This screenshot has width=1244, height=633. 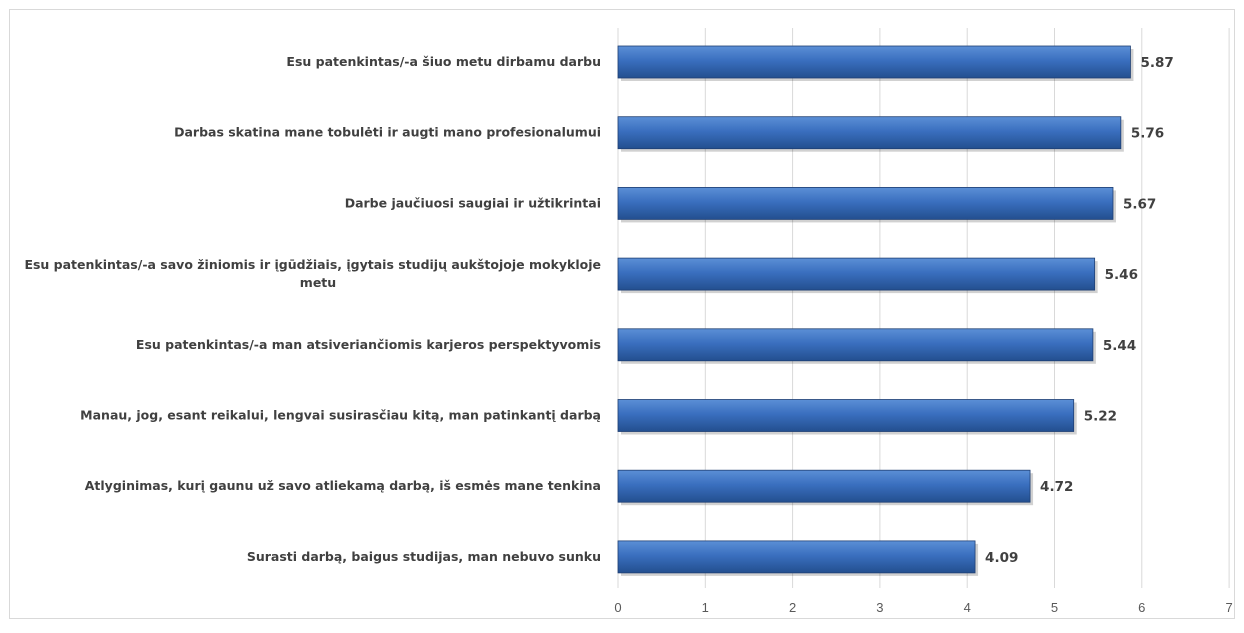 I want to click on data-label: 5.46, so click(x=1121, y=275).